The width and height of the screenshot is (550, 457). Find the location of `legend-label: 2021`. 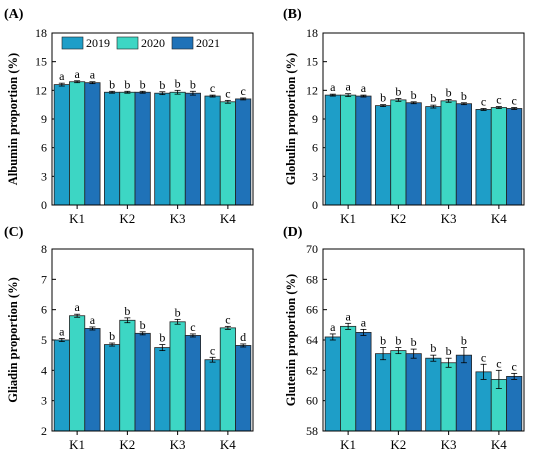

legend-label: 2021 is located at coordinates (208, 43).